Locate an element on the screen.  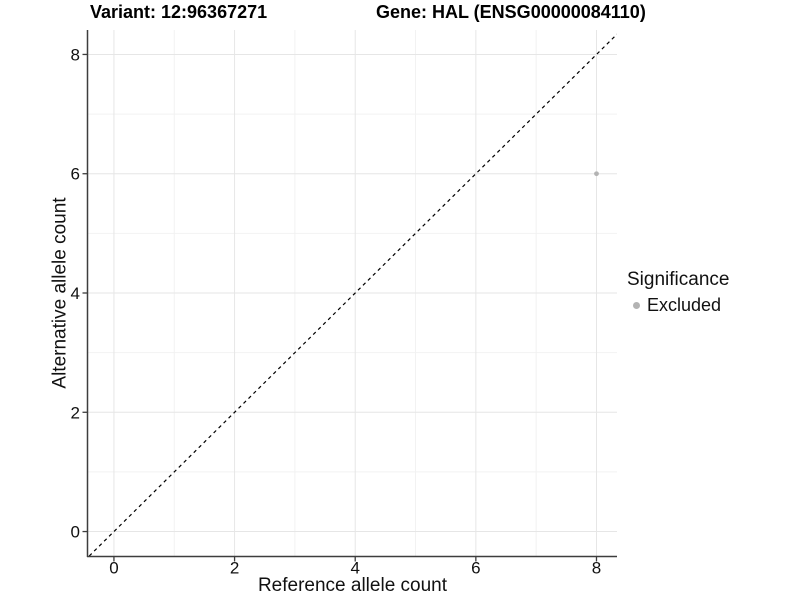
legend-items: Excluded is located at coordinates (678, 305).